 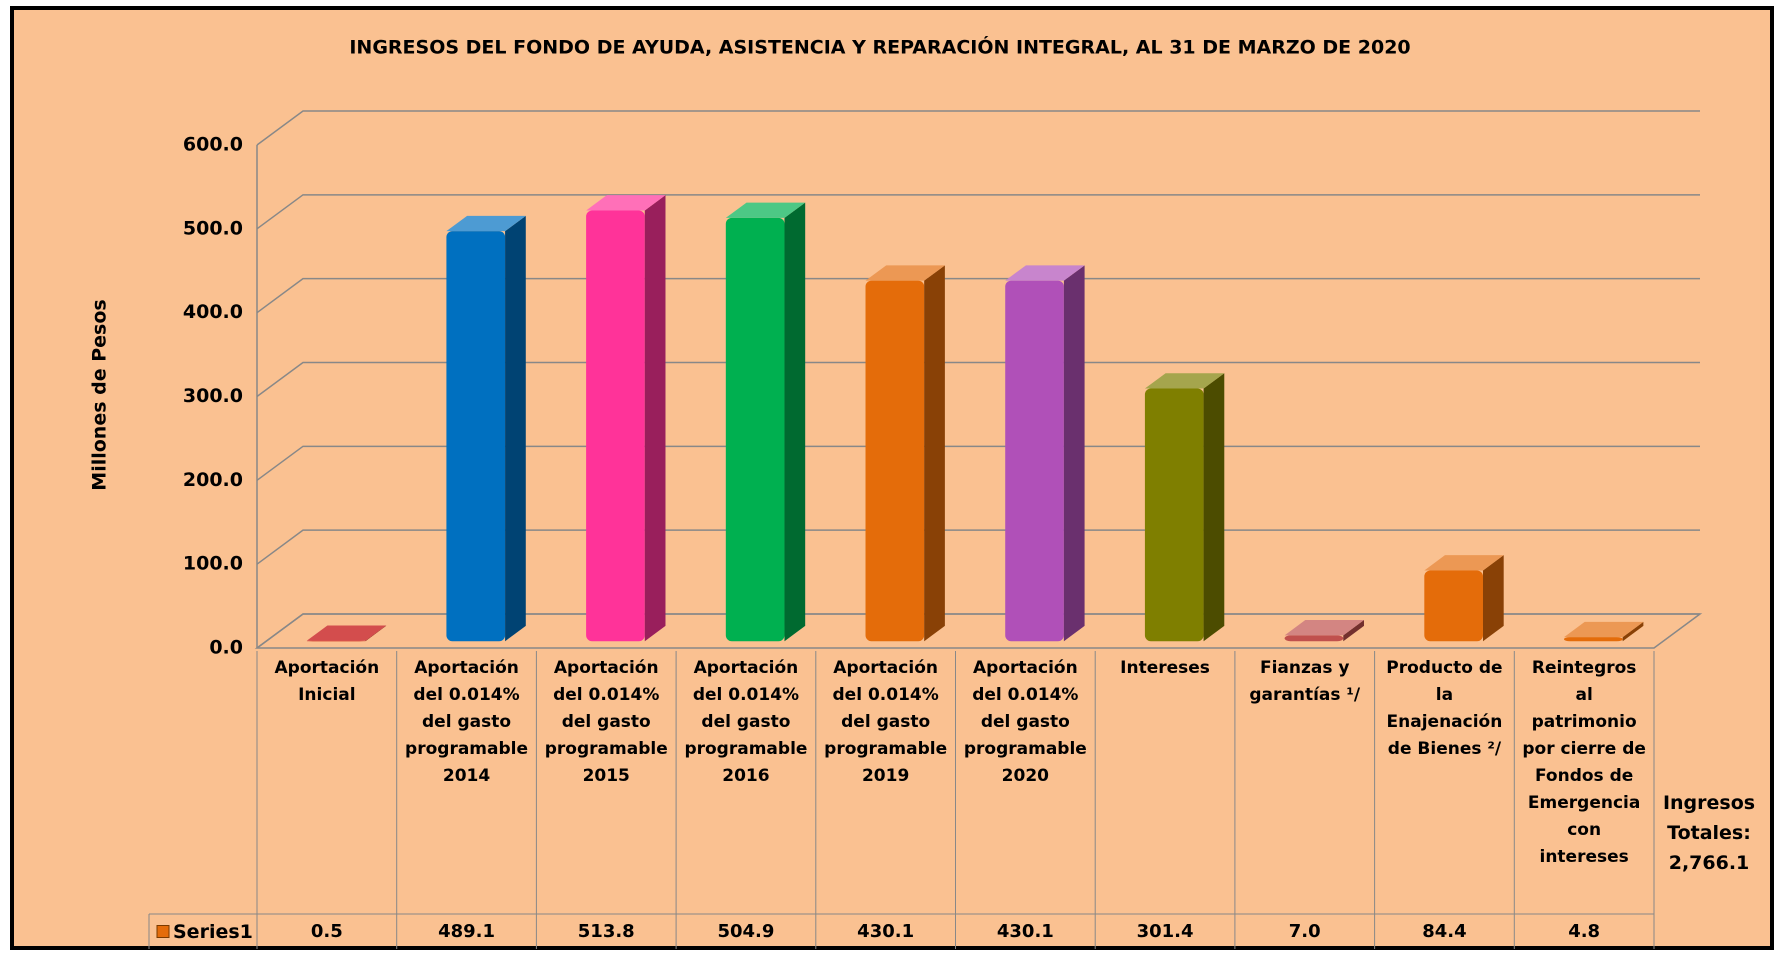 What do you see at coordinates (466, 931) in the screenshot?
I see `data-label: 489.1` at bounding box center [466, 931].